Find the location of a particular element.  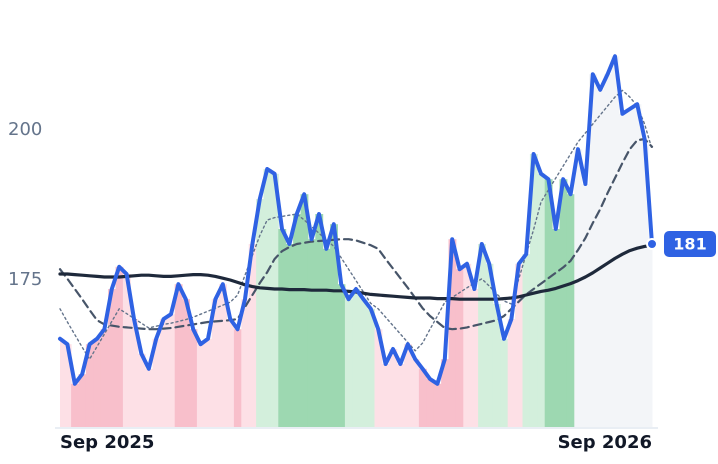

x-tick-label: Sep 2026 is located at coordinates (605, 442).